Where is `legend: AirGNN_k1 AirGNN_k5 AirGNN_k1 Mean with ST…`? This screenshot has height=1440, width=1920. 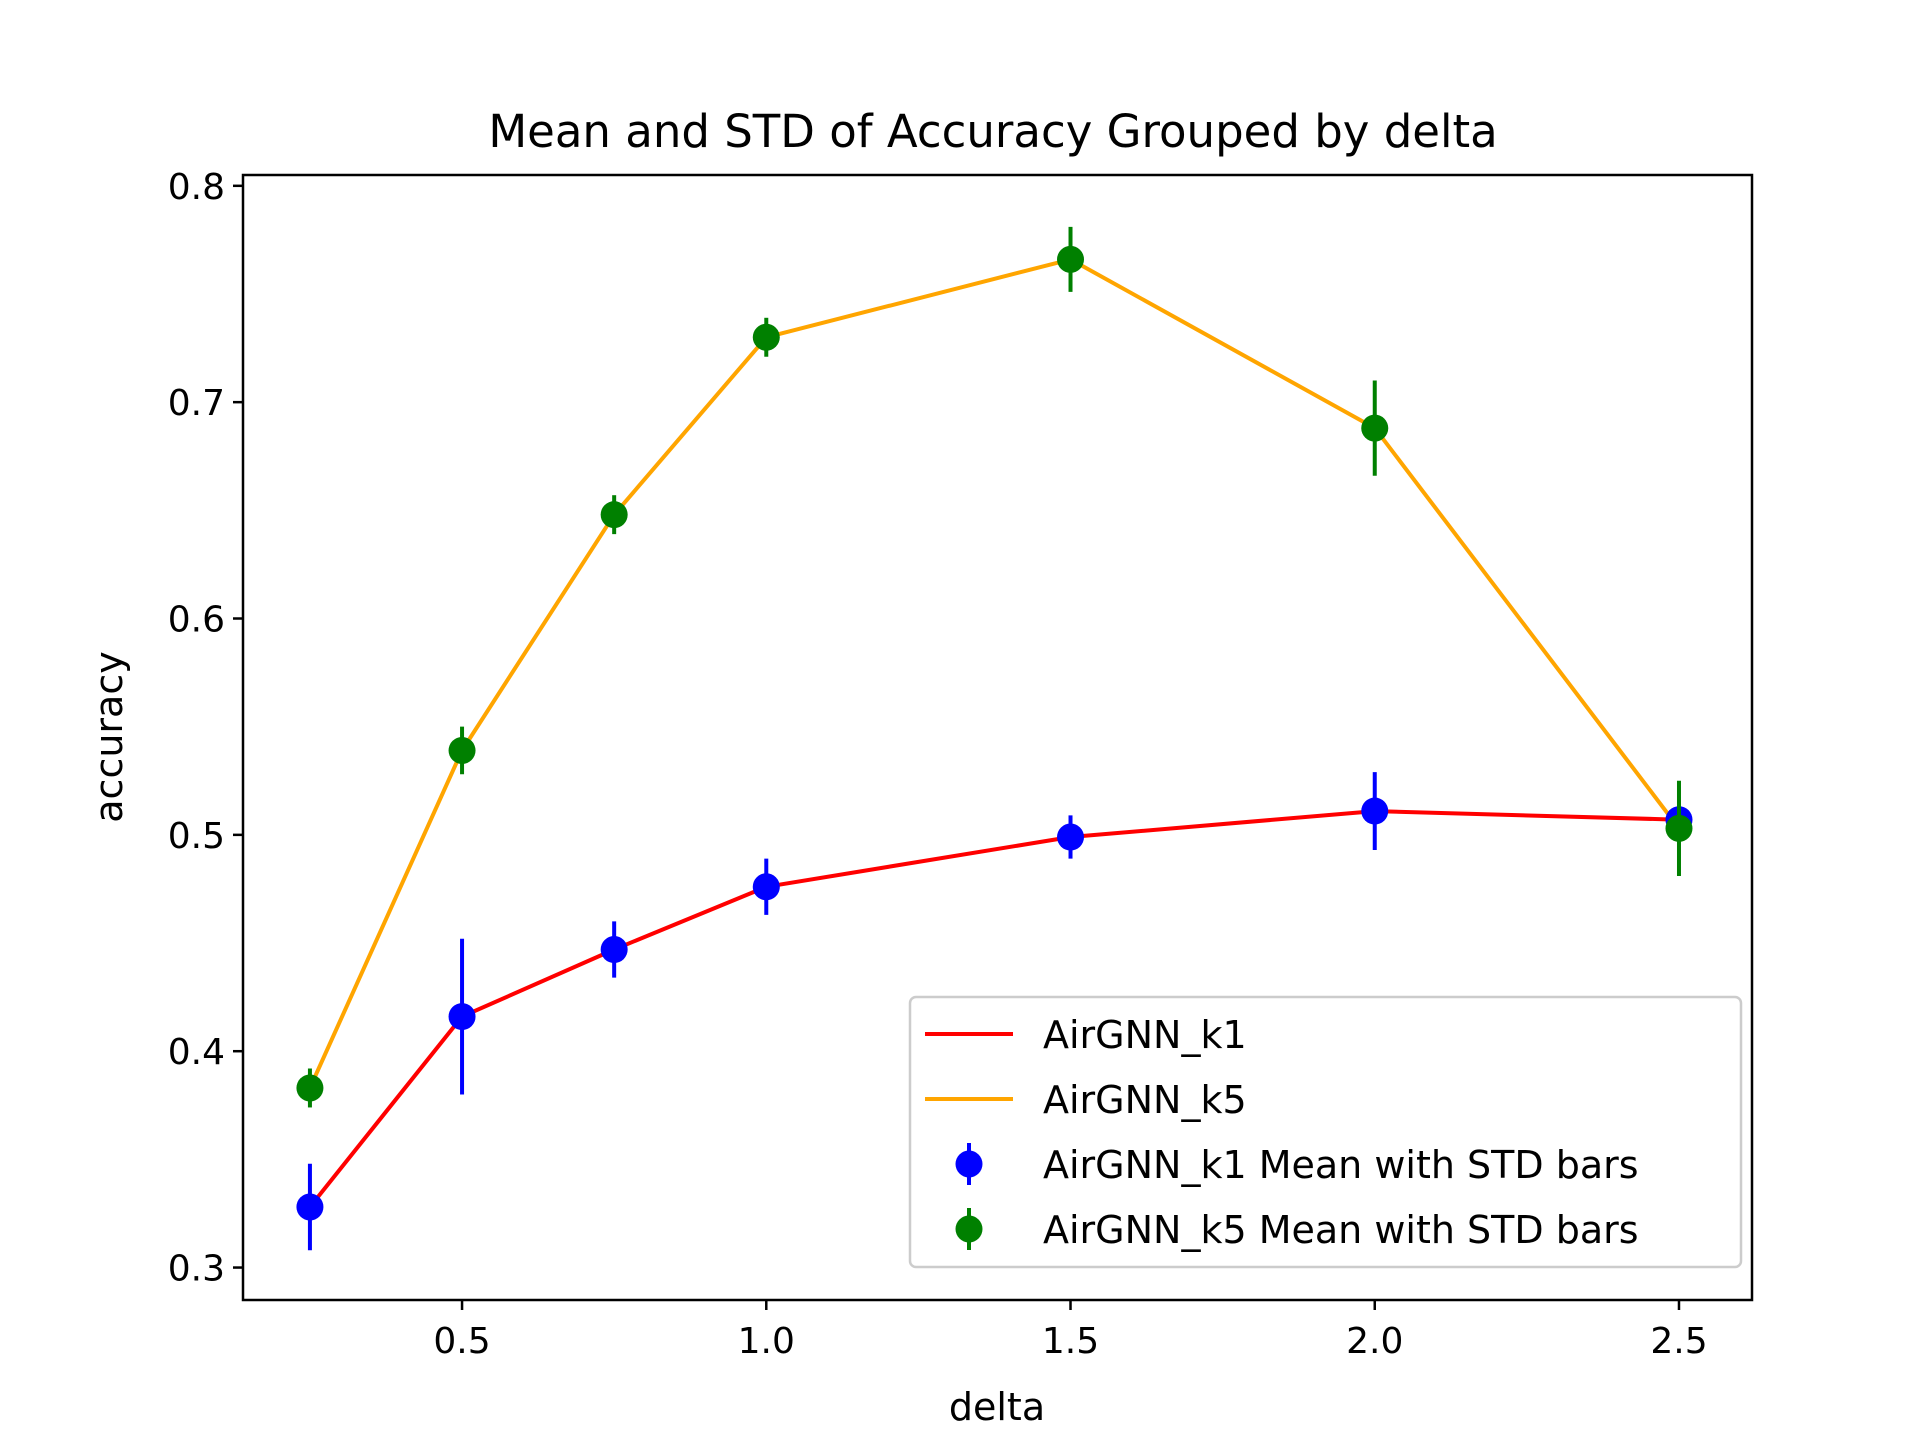
legend: AirGNN_k1 AirGNN_k5 AirGNN_k1 Mean with ST… is located at coordinates (1325, 1132).